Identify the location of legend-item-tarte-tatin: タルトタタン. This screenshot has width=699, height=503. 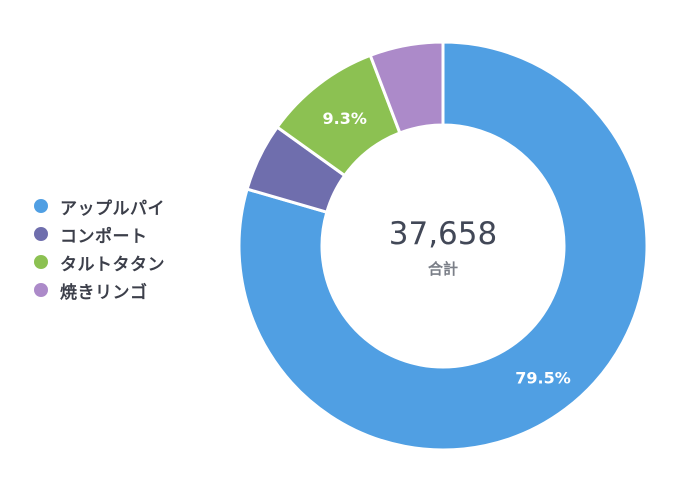
(99, 262).